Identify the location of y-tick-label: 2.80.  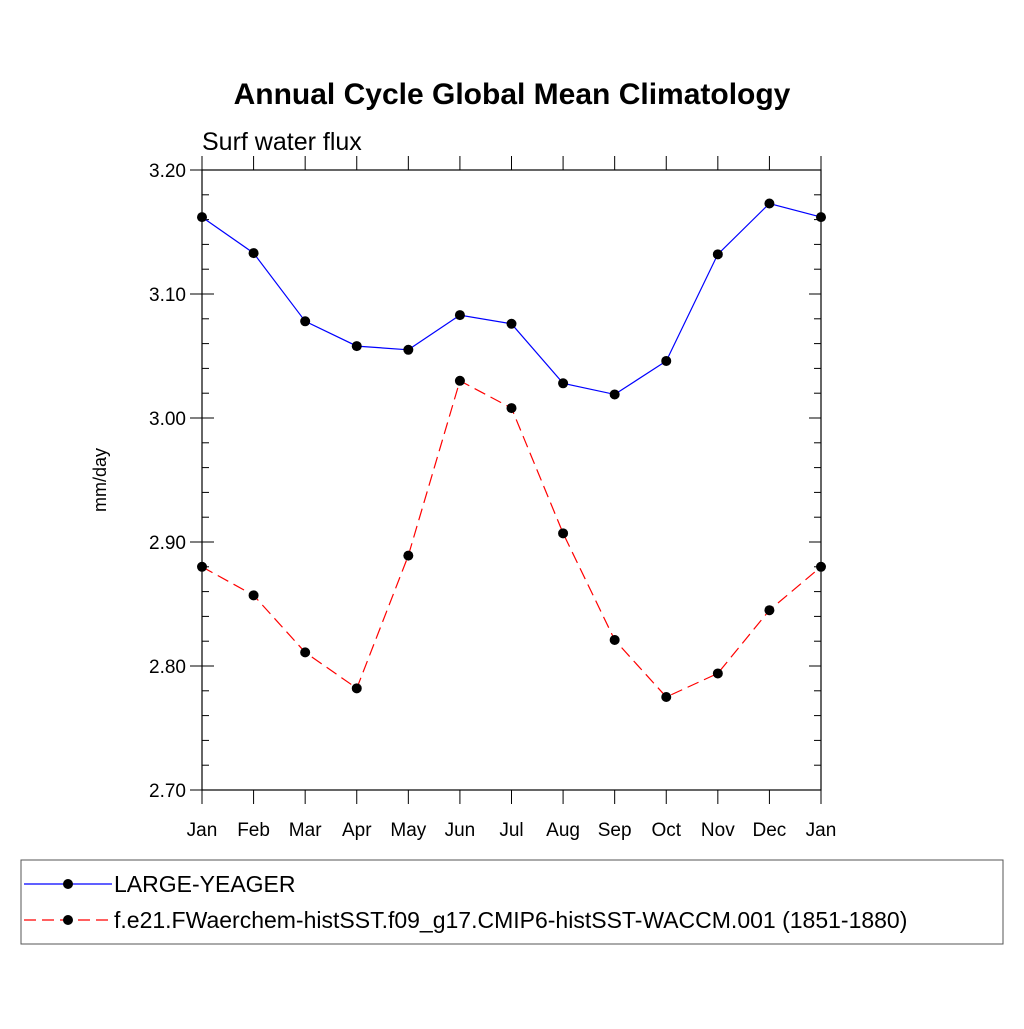
(167, 667).